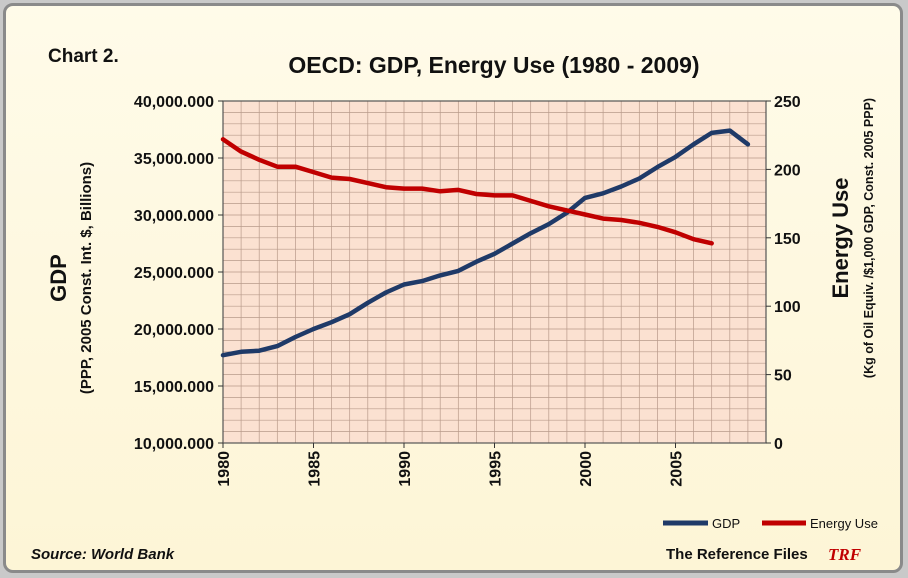 Image resolution: width=908 pixels, height=578 pixels. What do you see at coordinates (174, 216) in the screenshot?
I see `y-left-tick-label: 30,000.000` at bounding box center [174, 216].